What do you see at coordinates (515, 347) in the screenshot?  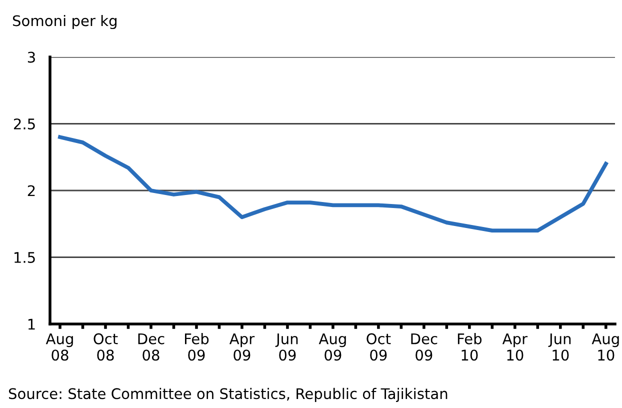 I see `x-tick-label: Apr 10` at bounding box center [515, 347].